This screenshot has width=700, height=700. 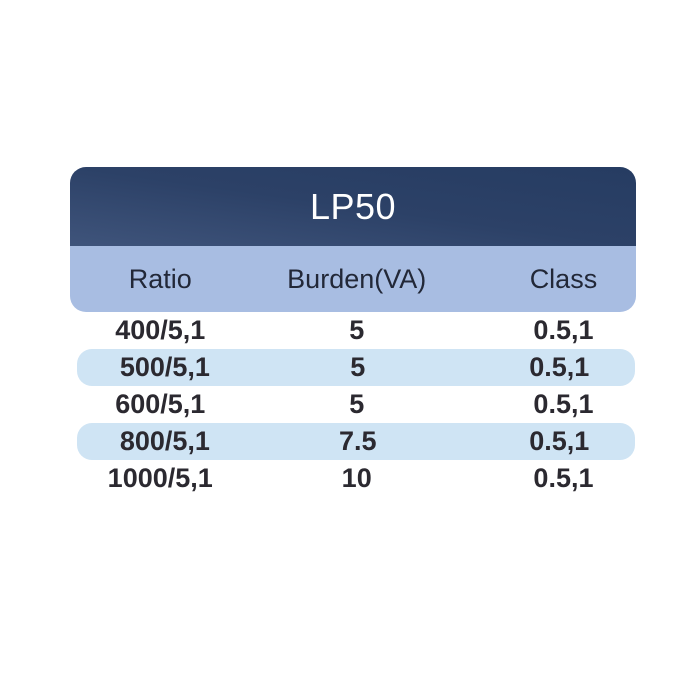 I want to click on table-row: 500/5,1 5 0.5,1, so click(x=356, y=367).